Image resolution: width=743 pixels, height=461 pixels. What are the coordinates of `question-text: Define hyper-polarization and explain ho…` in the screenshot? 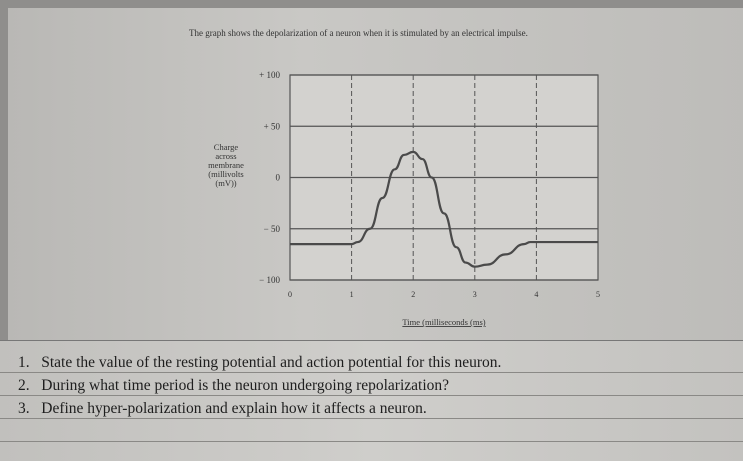 It's located at (234, 408).